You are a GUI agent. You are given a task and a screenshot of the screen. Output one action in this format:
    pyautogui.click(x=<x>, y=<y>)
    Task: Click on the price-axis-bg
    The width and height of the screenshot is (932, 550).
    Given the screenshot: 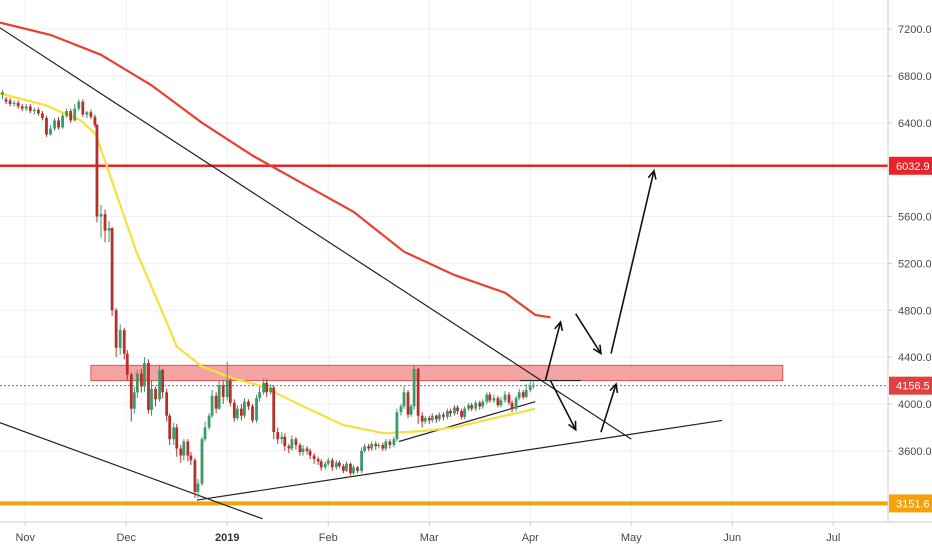 What is the action you would take?
    pyautogui.click(x=910, y=275)
    